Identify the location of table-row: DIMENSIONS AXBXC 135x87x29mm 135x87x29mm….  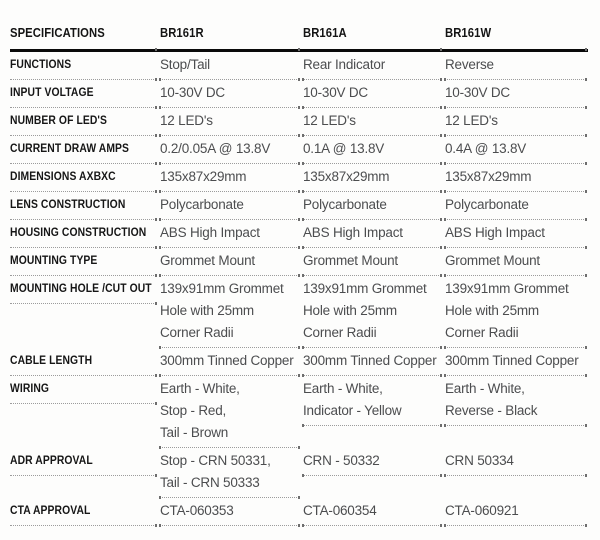
(299, 178).